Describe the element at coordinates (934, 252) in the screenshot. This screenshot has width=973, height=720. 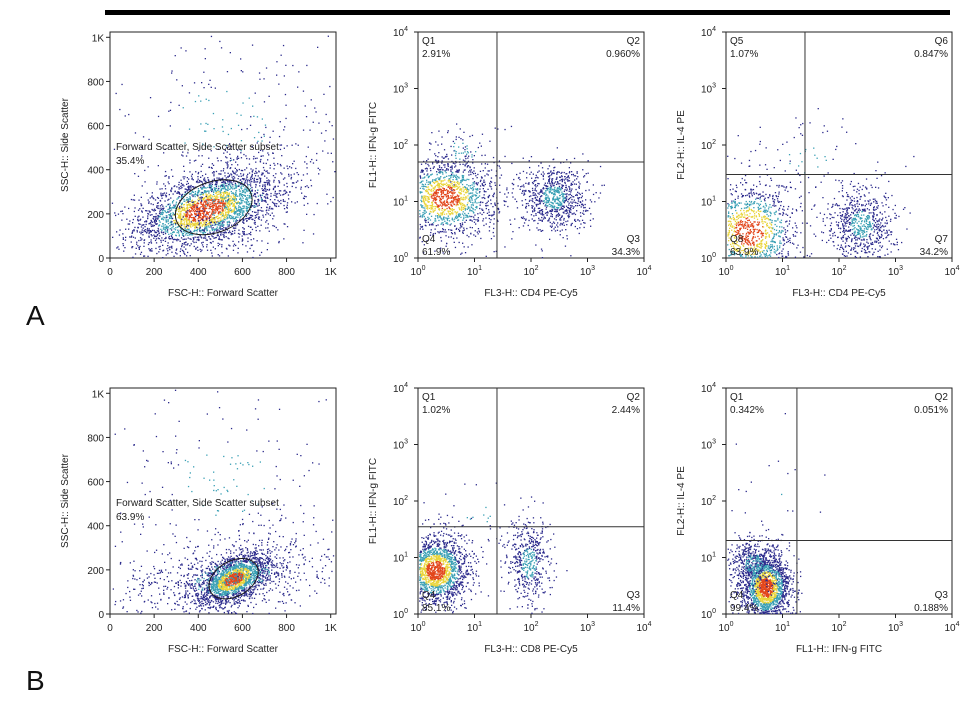
I see `quadrant-percent: 34.2%` at that location.